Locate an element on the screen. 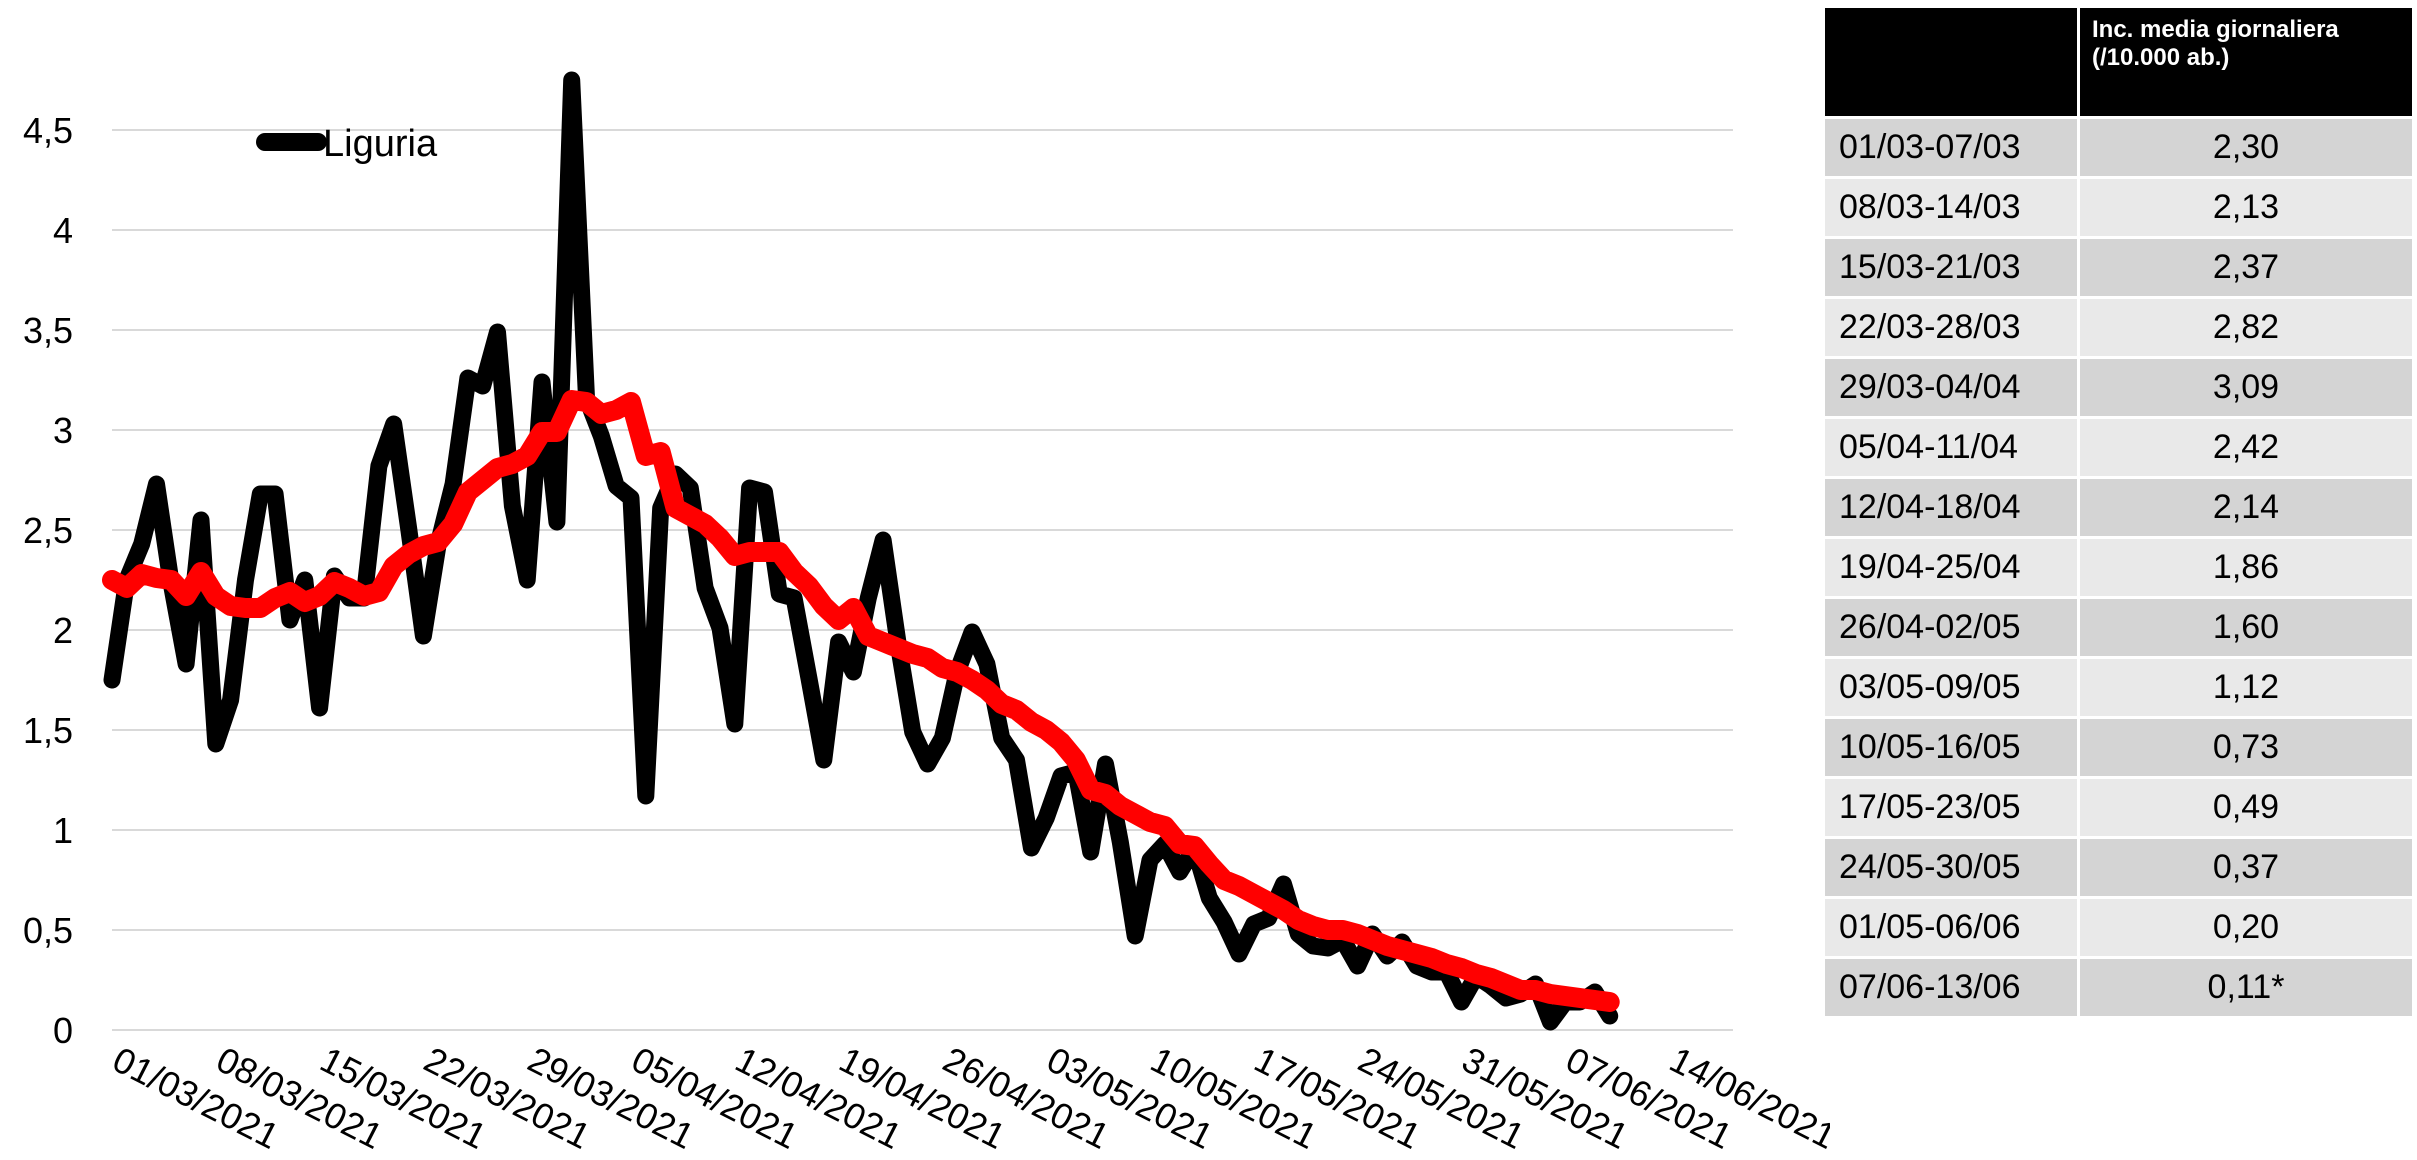 The image size is (2417, 1160). week-cell: 22/03-28/03 is located at coordinates (1951, 327).